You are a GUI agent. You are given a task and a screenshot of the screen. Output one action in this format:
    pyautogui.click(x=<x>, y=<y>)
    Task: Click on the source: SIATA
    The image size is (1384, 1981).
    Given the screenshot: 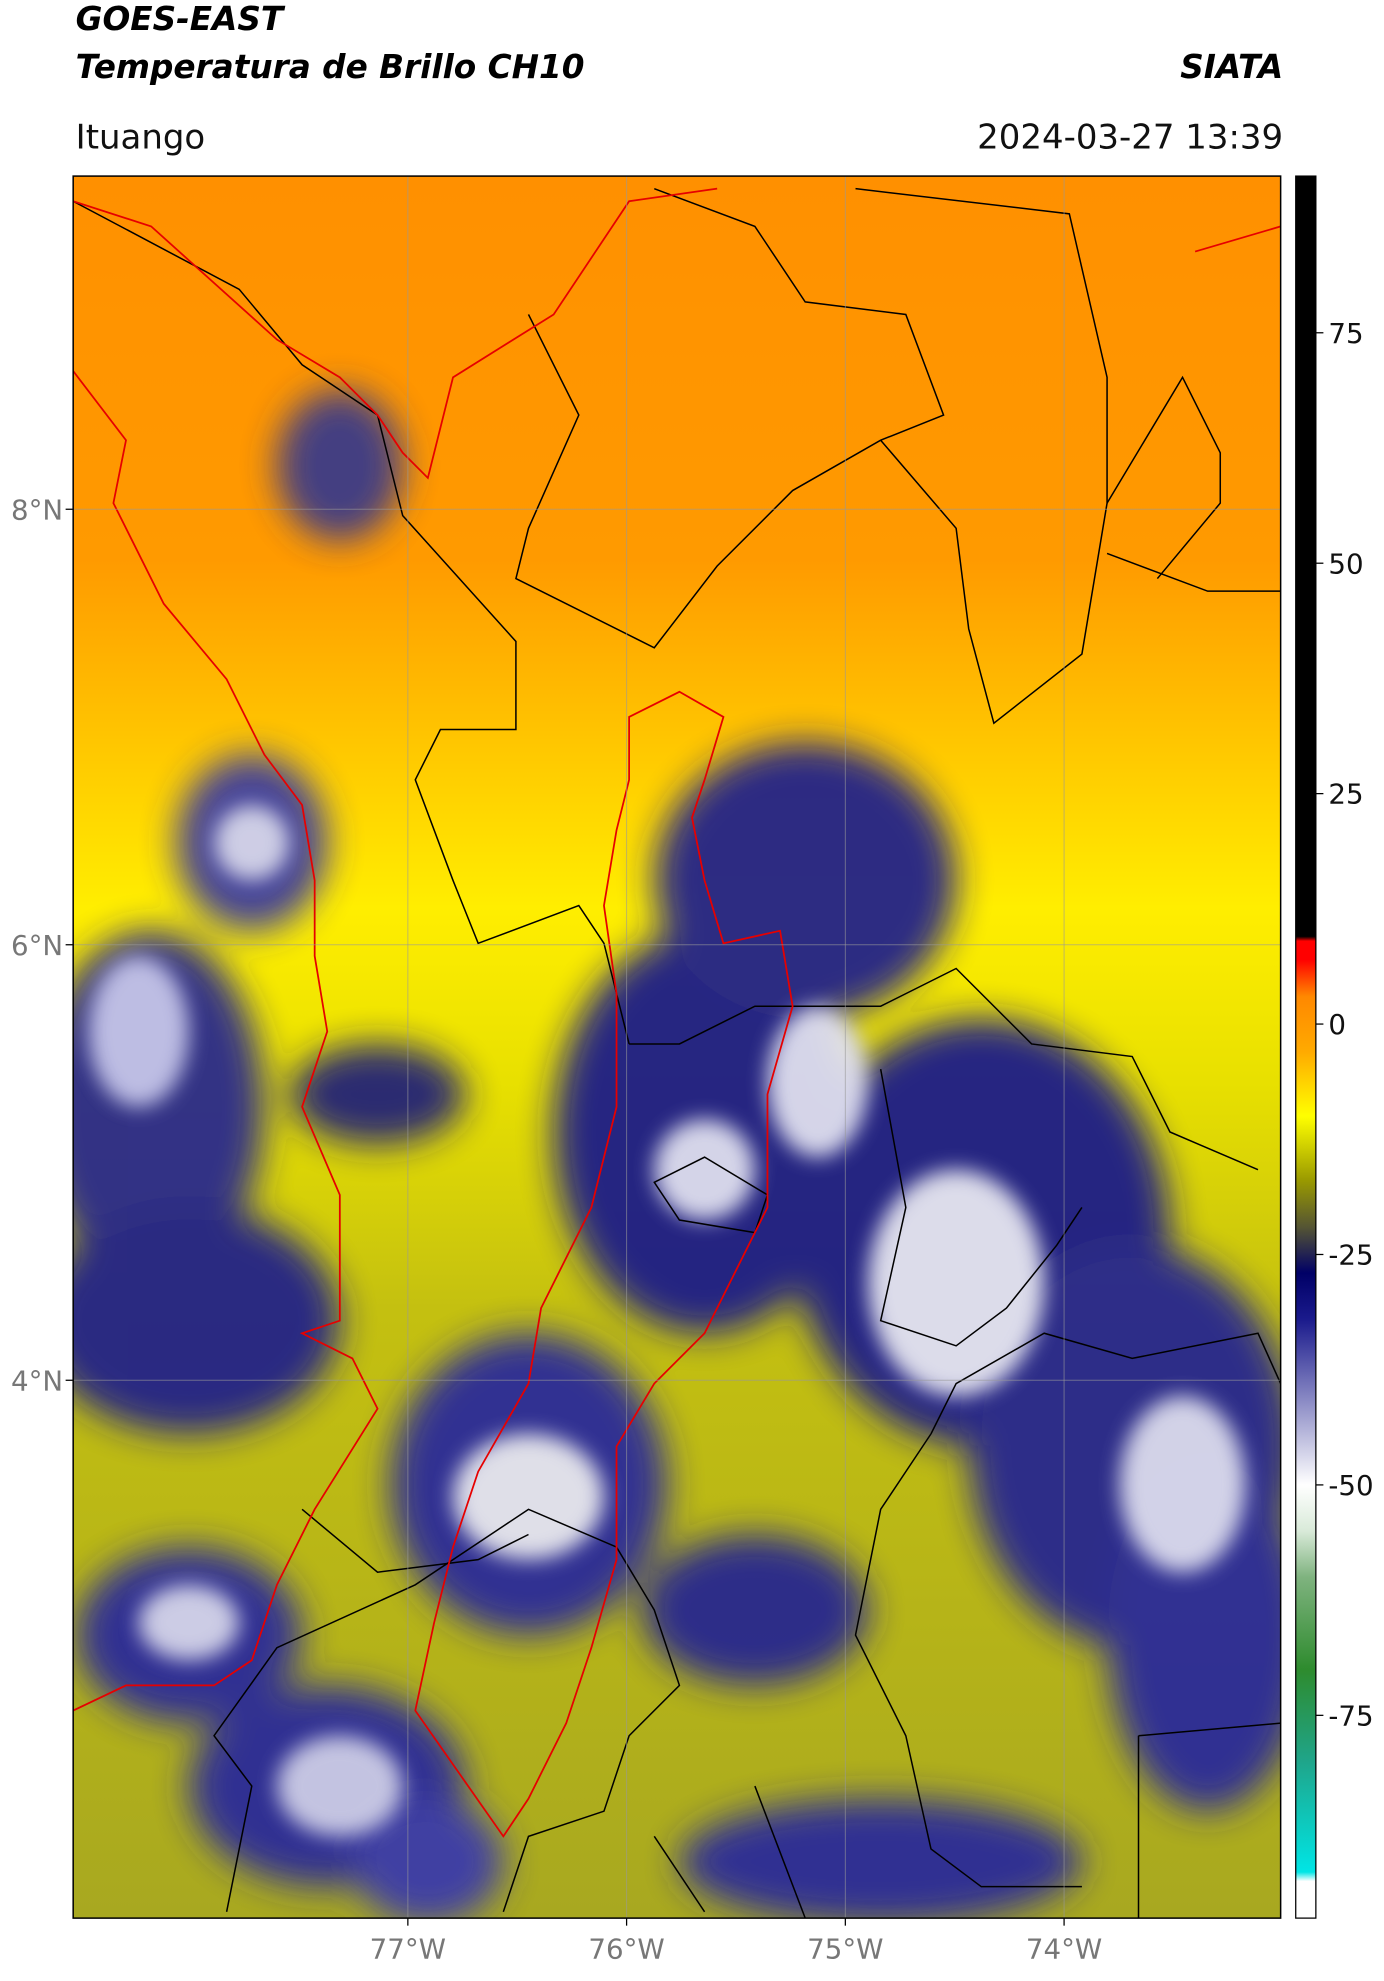 What is the action you would take?
    pyautogui.click(x=1231, y=67)
    